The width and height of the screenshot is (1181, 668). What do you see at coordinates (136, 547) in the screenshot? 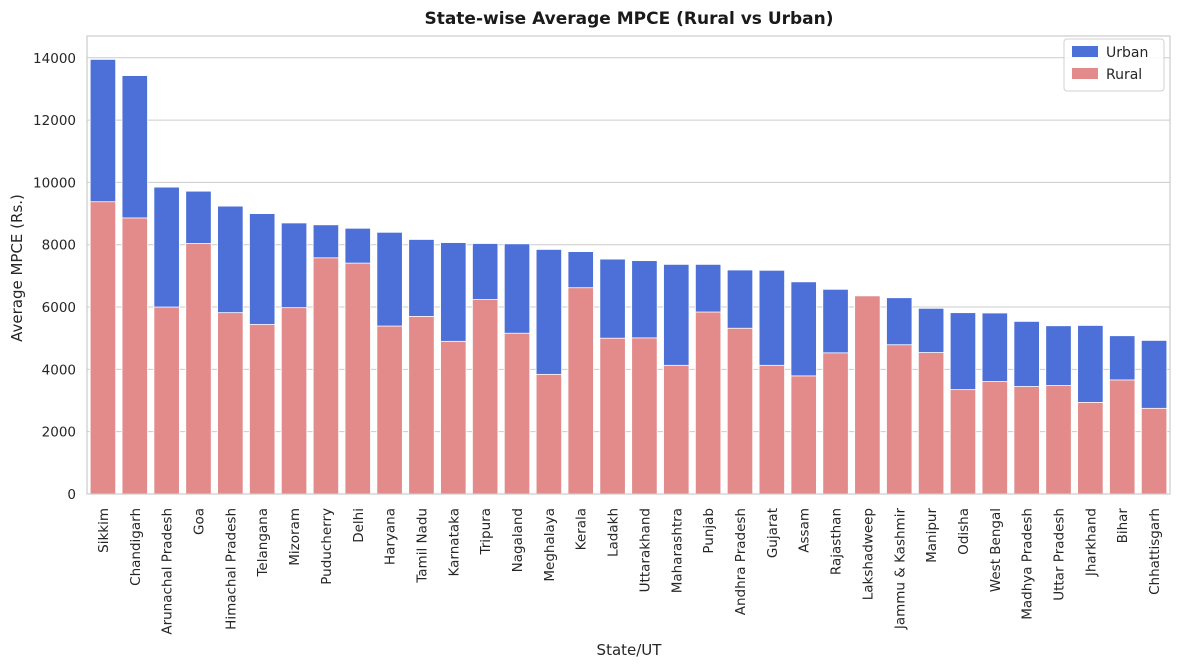
I see `x-tick-label: Chandigarh` at bounding box center [136, 547].